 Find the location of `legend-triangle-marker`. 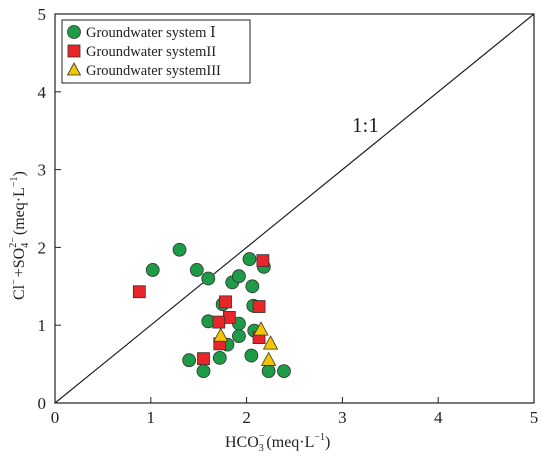

legend-triangle-marker is located at coordinates (74, 69).